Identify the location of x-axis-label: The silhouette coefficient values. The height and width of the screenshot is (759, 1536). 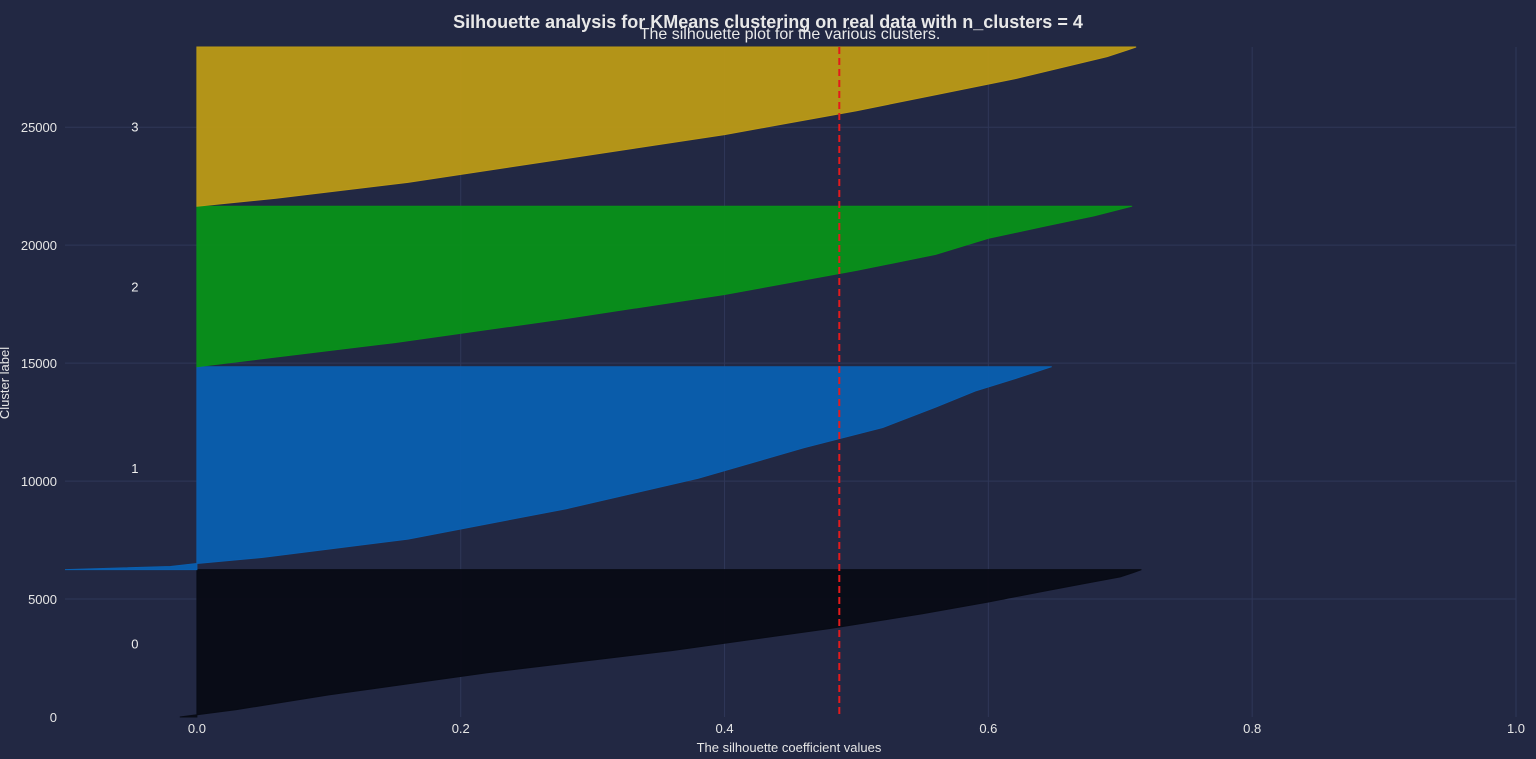
(789, 747).